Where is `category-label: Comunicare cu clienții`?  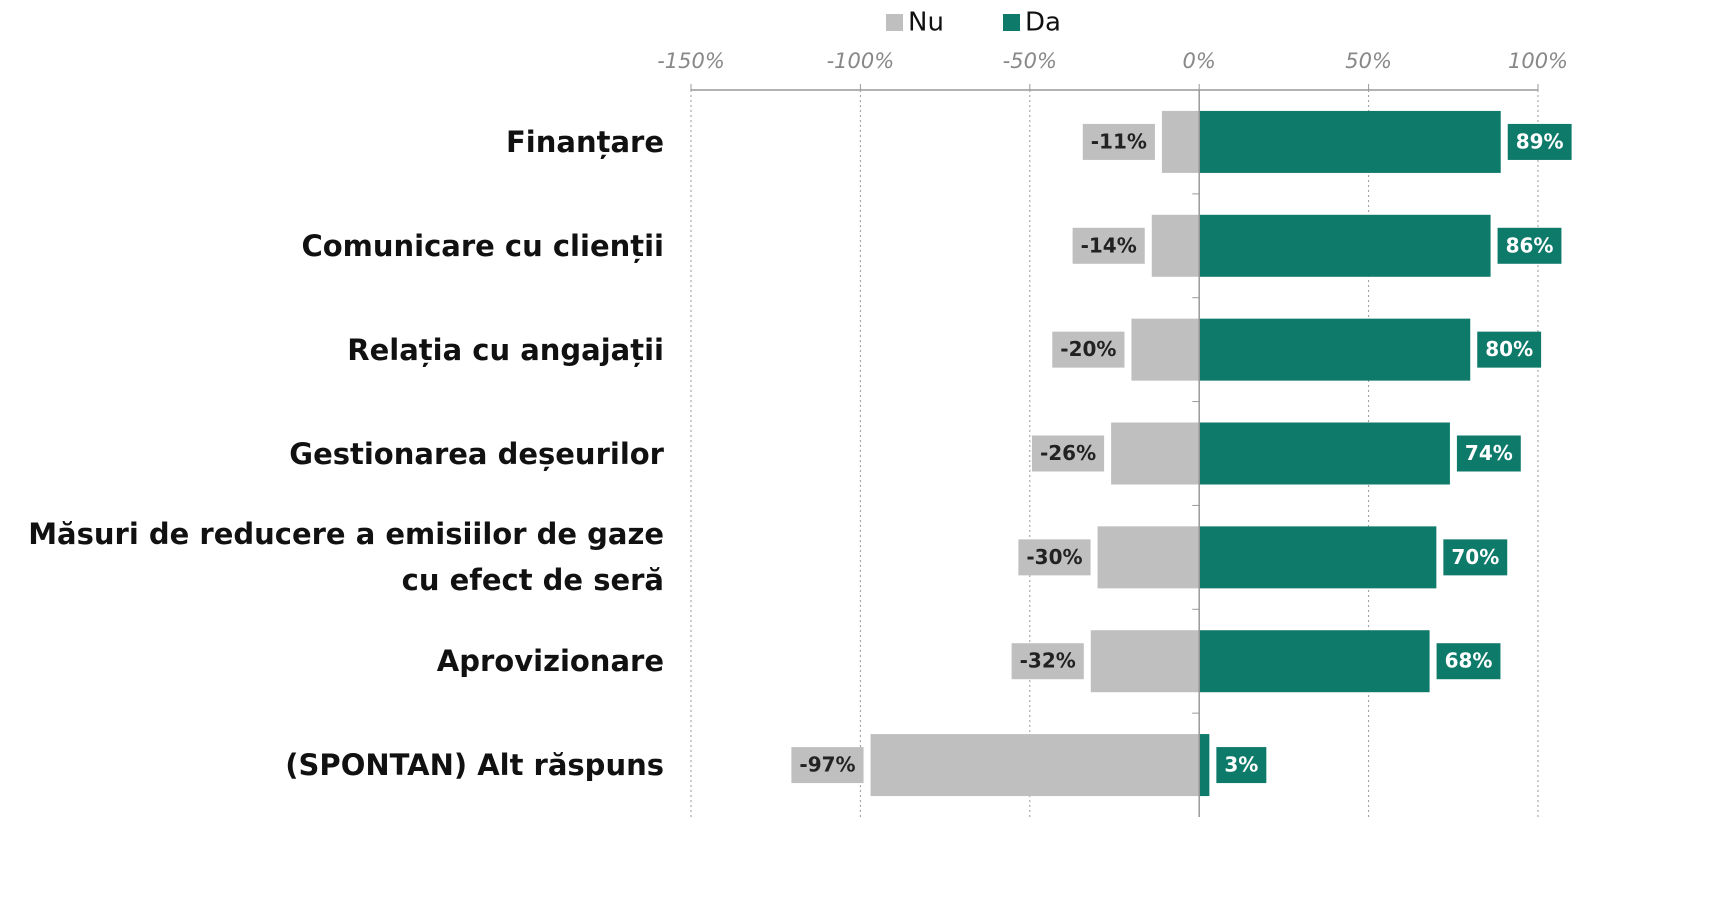
category-label: Comunicare cu clienții is located at coordinates (482, 245).